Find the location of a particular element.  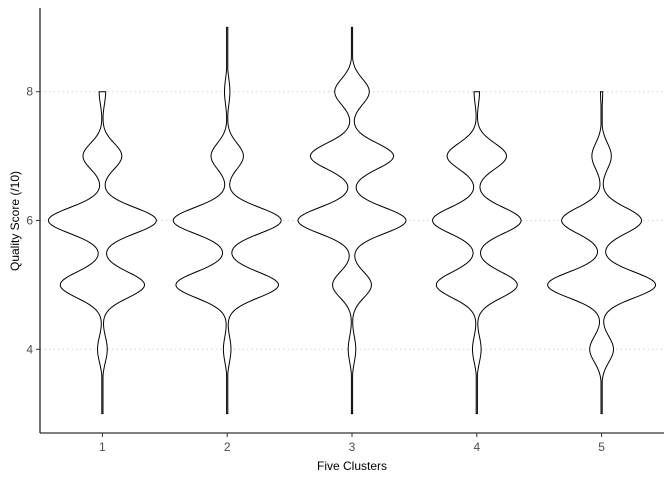

x-tick-label-3: 3 is located at coordinates (352, 447).